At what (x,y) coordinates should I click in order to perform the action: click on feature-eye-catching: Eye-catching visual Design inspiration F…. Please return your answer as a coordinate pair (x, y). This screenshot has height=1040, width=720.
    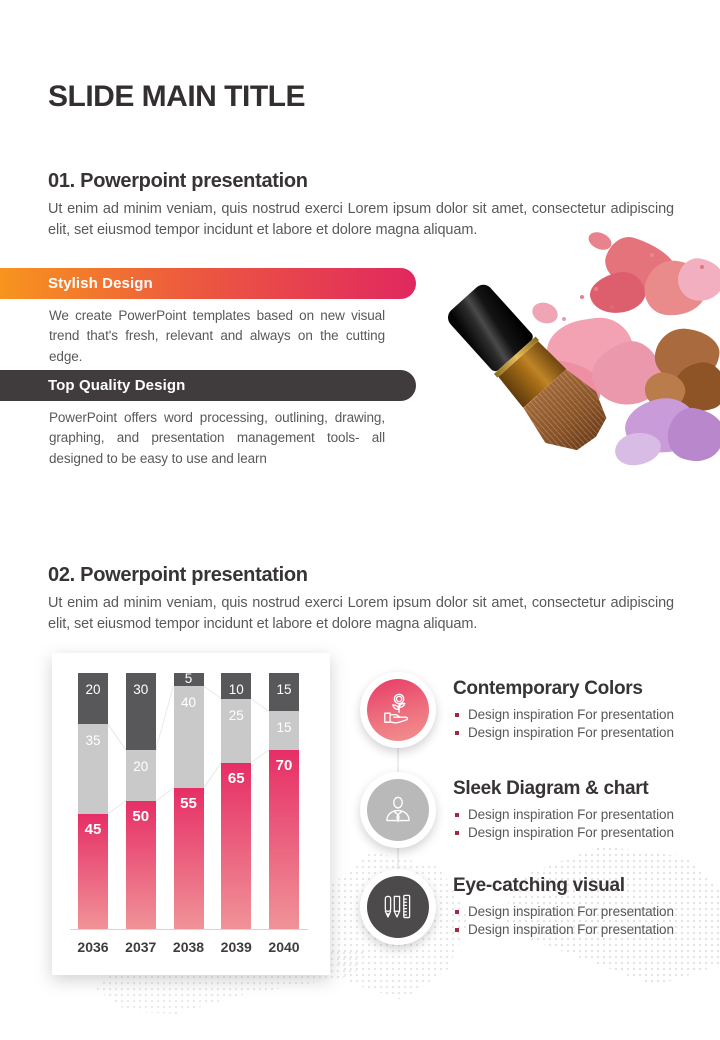
    Looking at the image, I should click on (540, 909).